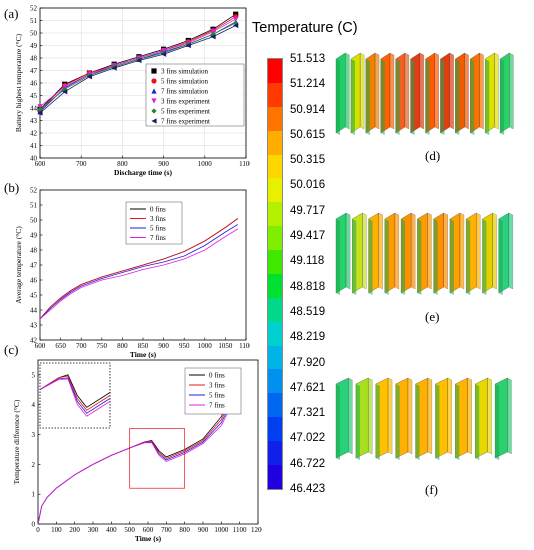  Describe the element at coordinates (34, 33) in the screenshot. I see `y-tick-label: 50` at that location.